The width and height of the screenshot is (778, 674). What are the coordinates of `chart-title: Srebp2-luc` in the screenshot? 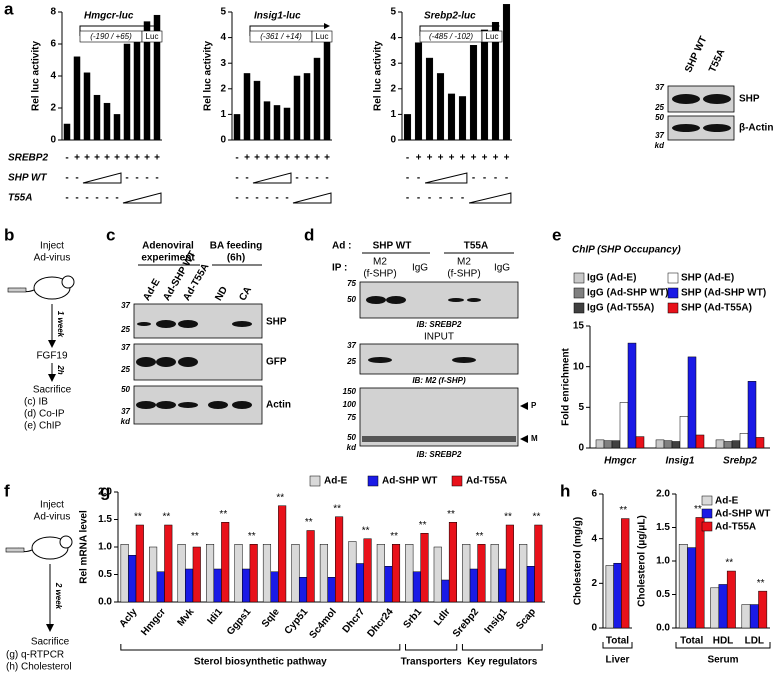 It's located at (450, 16).